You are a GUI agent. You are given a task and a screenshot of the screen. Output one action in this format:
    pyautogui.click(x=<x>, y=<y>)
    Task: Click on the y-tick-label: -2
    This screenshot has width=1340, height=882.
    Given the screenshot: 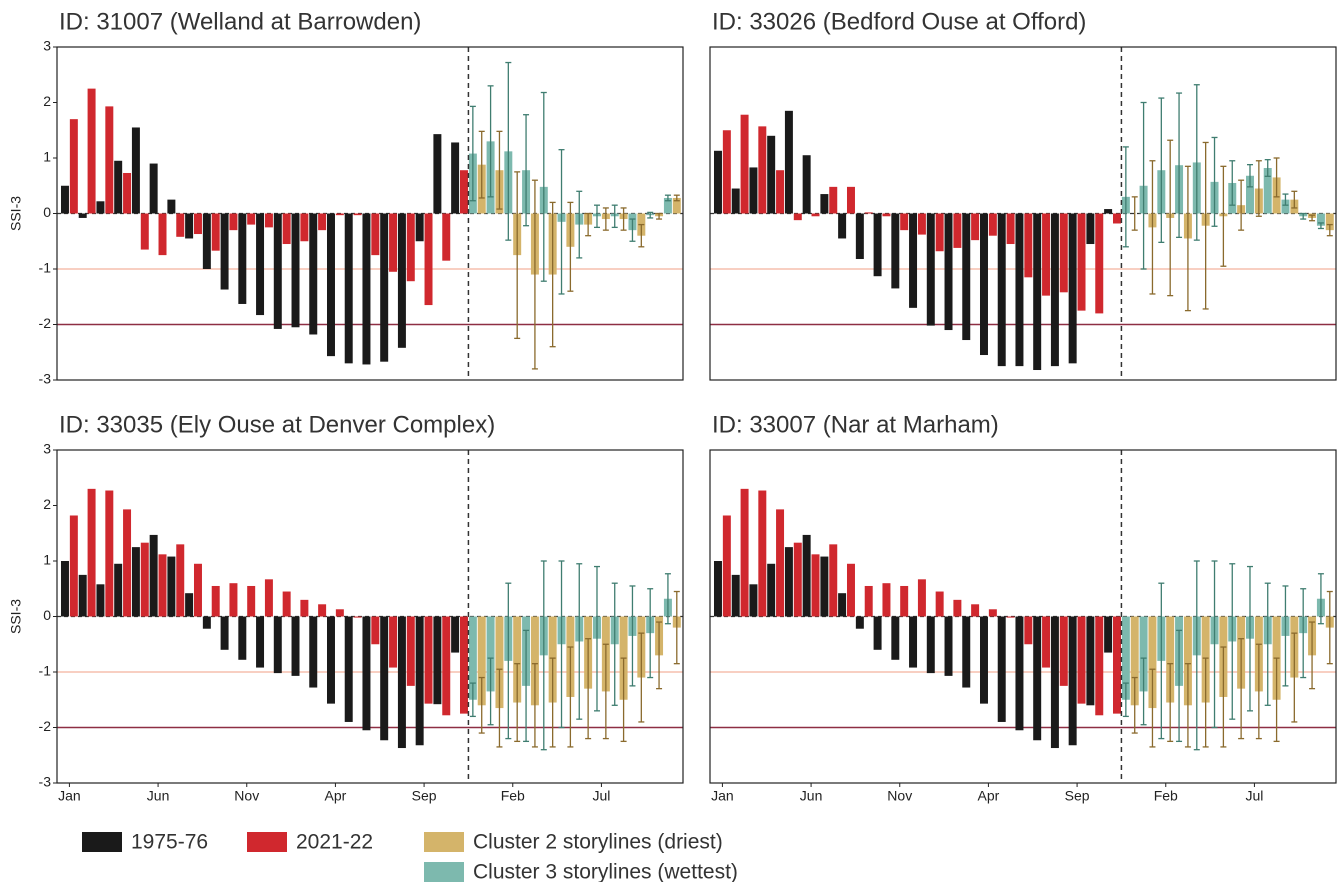 What is the action you would take?
    pyautogui.click(x=45, y=323)
    